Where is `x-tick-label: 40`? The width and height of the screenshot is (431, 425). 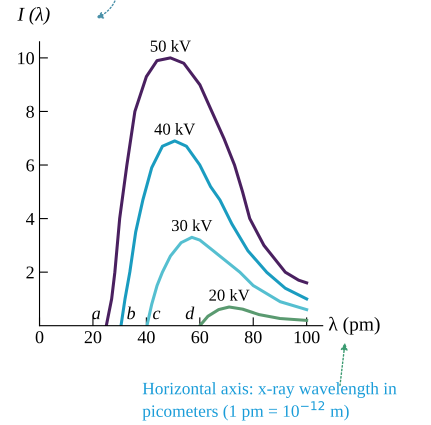 x-tick-label: 40 is located at coordinates (146, 337).